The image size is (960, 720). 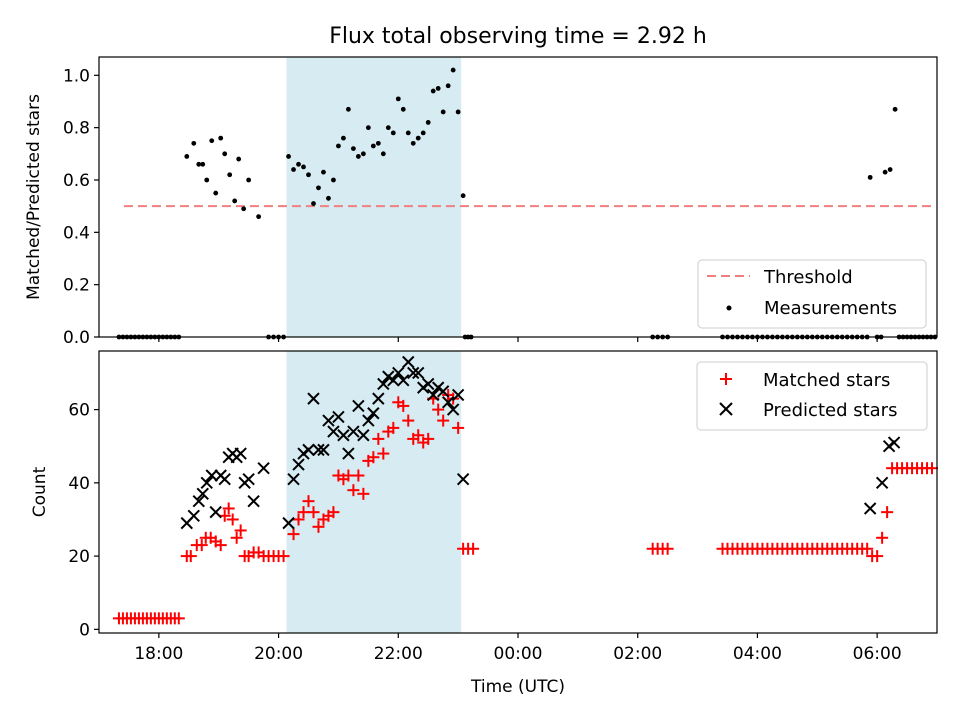 I want to click on bottom-y-axis-label: Count, so click(x=40, y=491).